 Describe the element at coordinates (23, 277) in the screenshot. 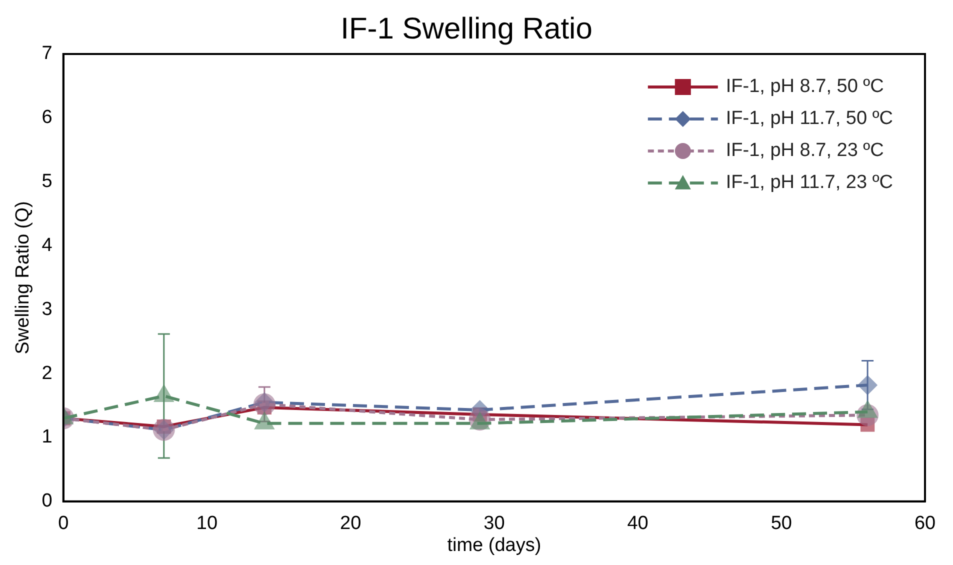

I see `y-axis-title: Swelling Ratio (Q)` at that location.